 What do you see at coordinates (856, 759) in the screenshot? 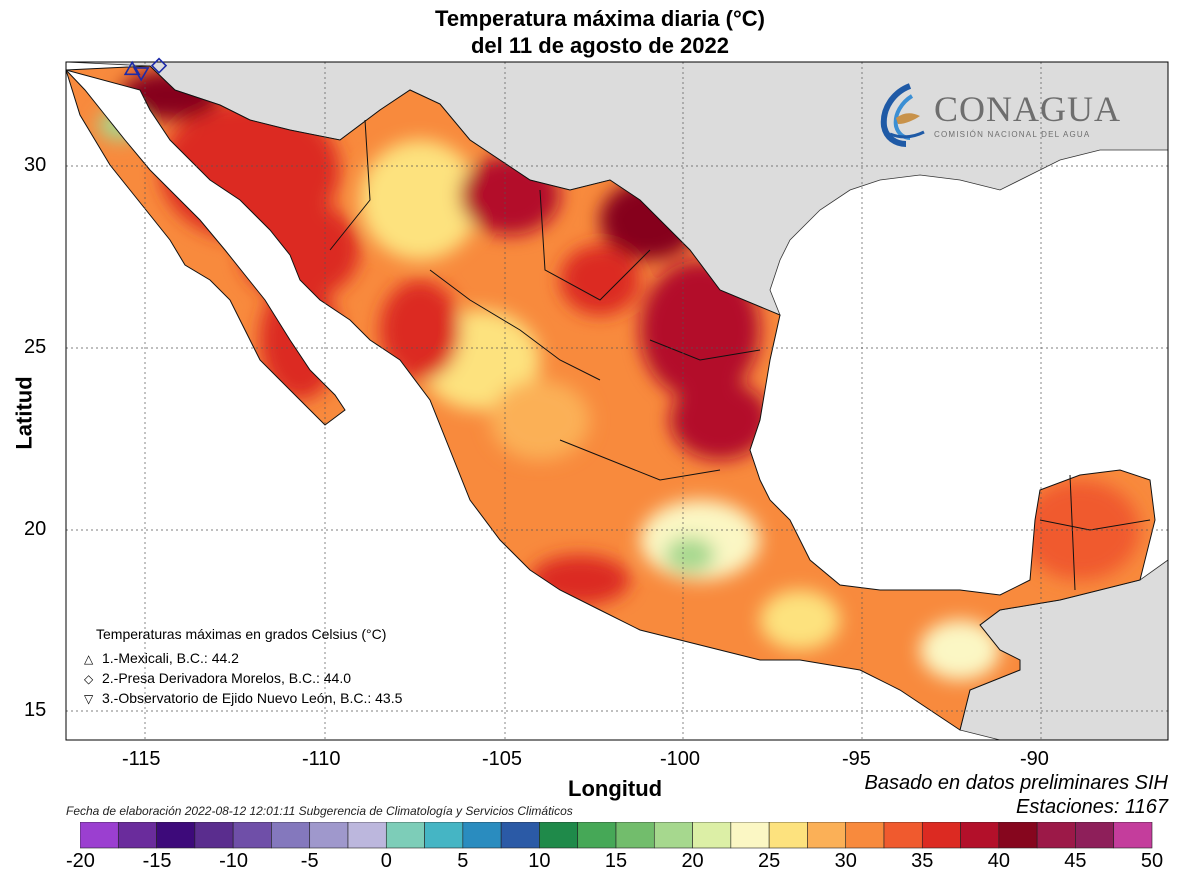
I see `x-tick-label: -95` at bounding box center [856, 759].